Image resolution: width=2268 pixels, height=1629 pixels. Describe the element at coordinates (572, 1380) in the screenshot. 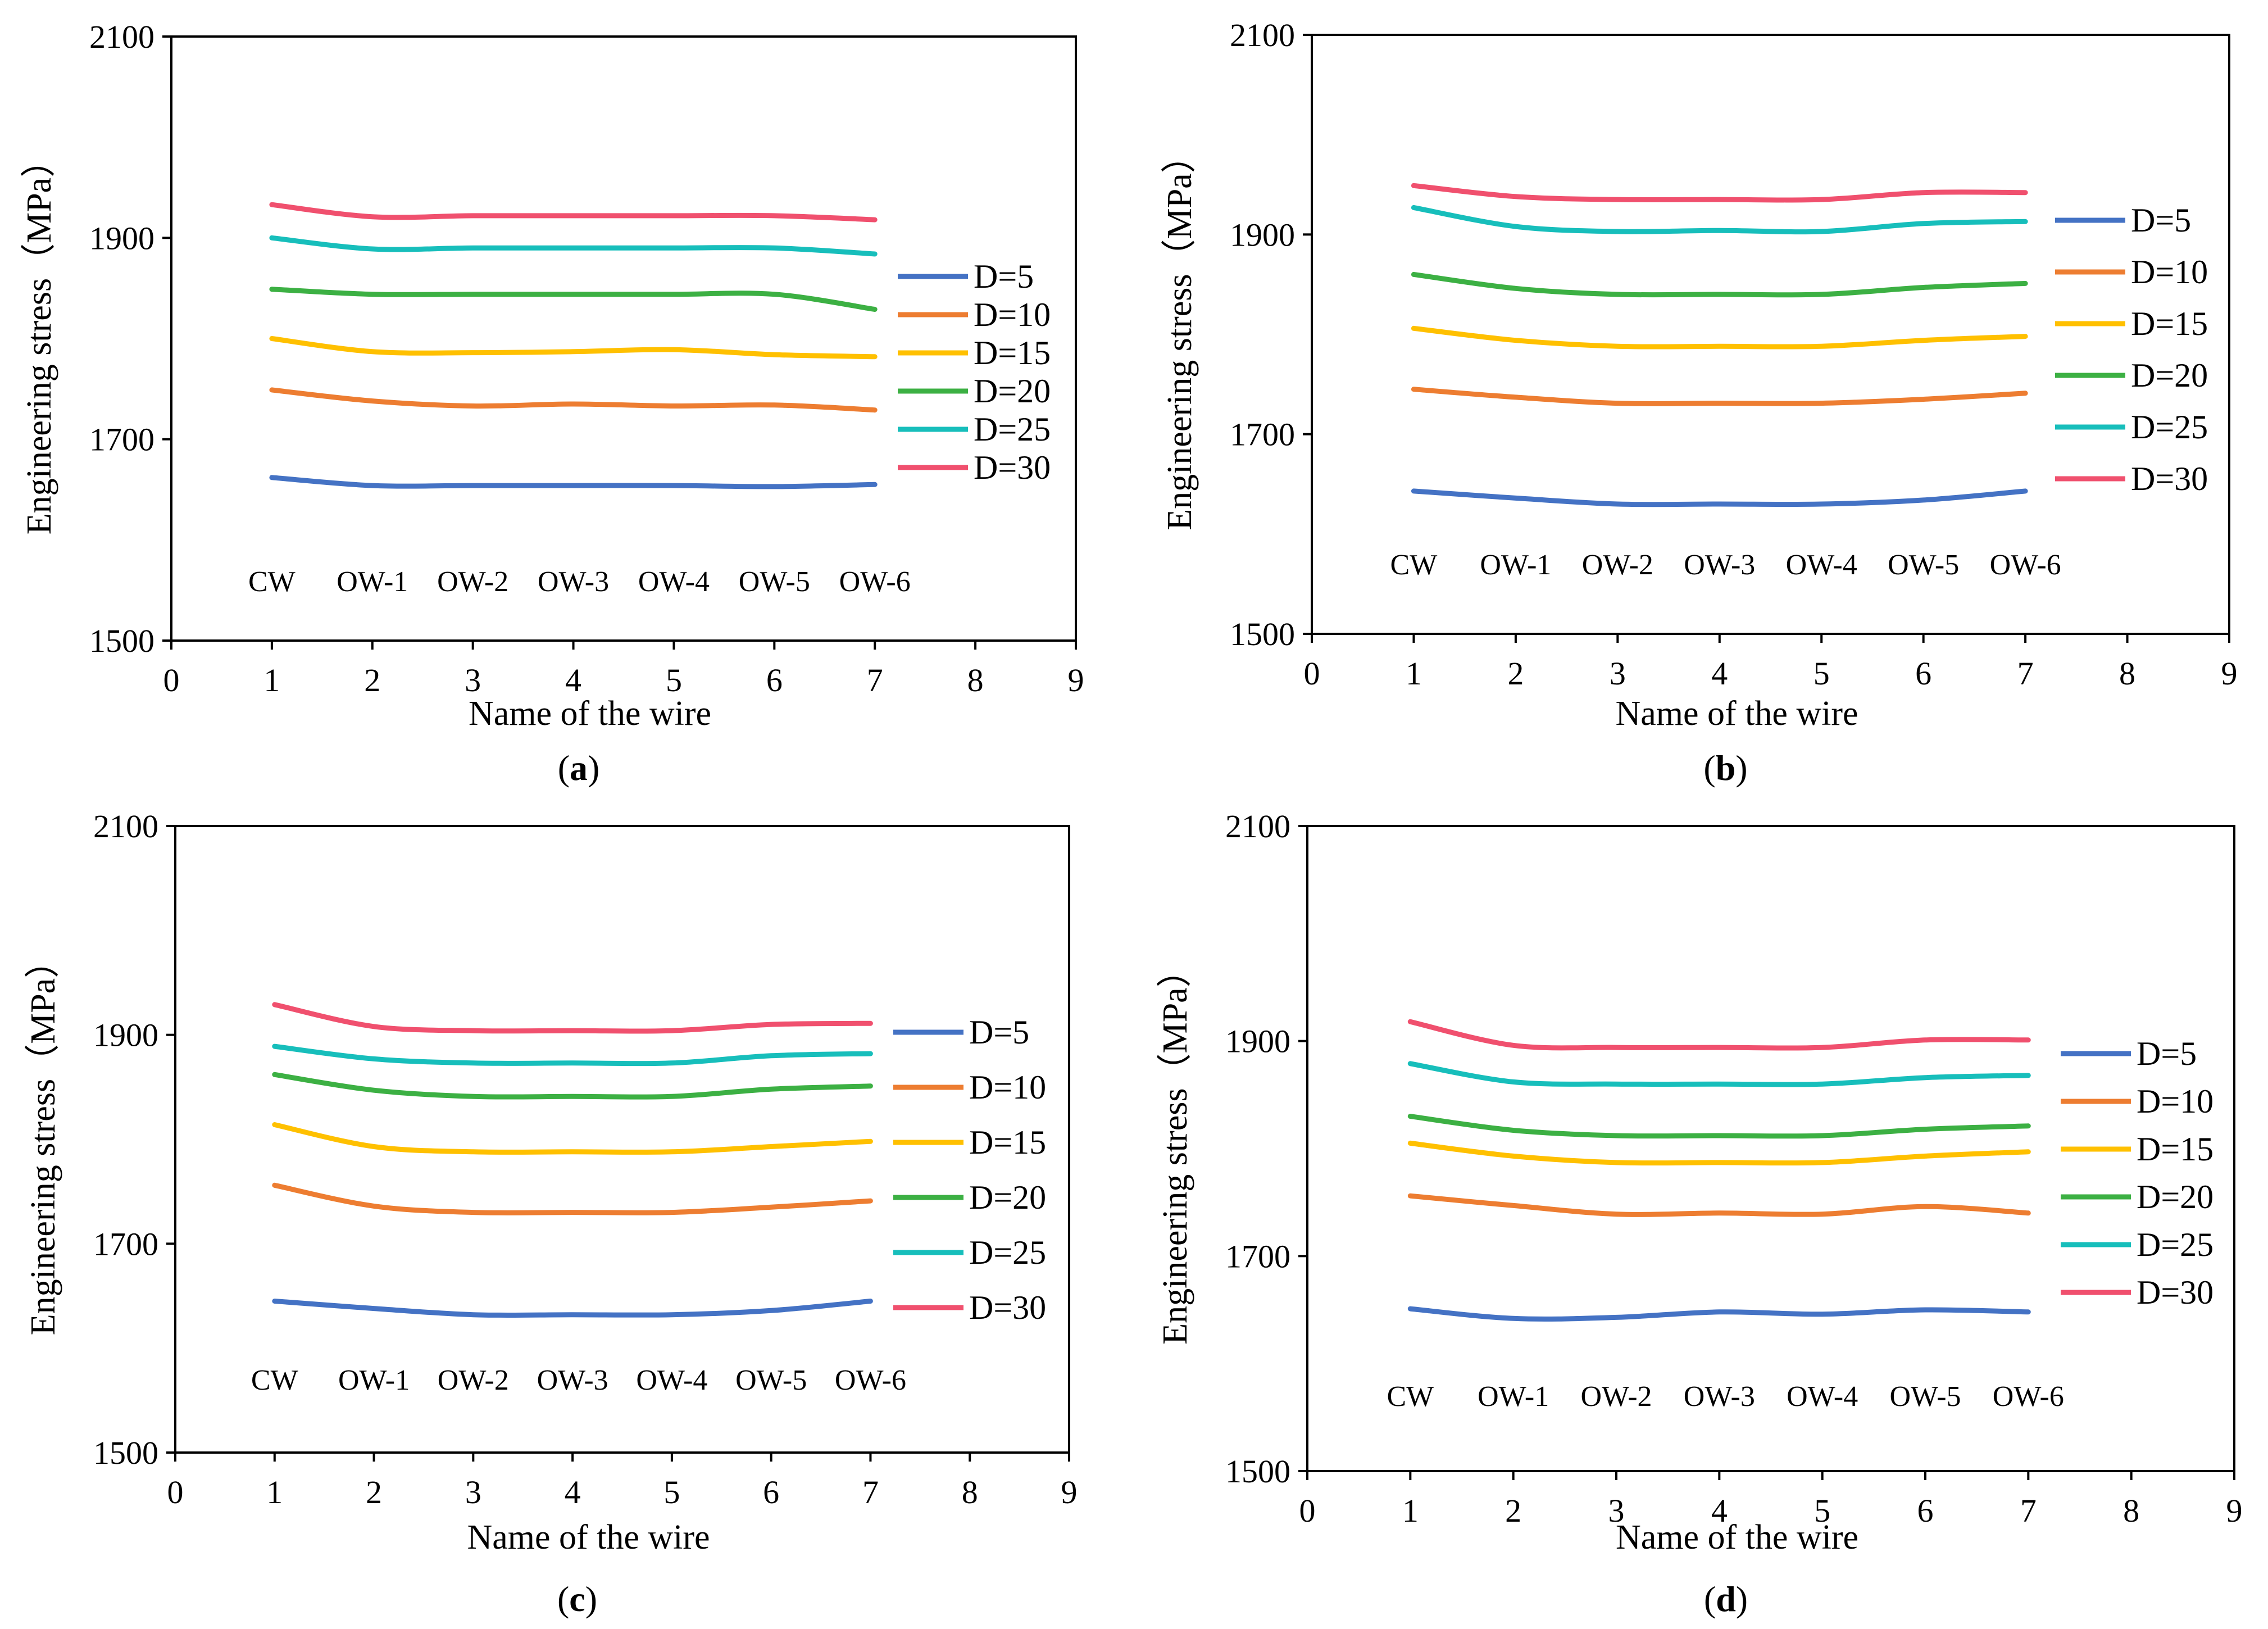

I see `wire-label: OW-3` at that location.